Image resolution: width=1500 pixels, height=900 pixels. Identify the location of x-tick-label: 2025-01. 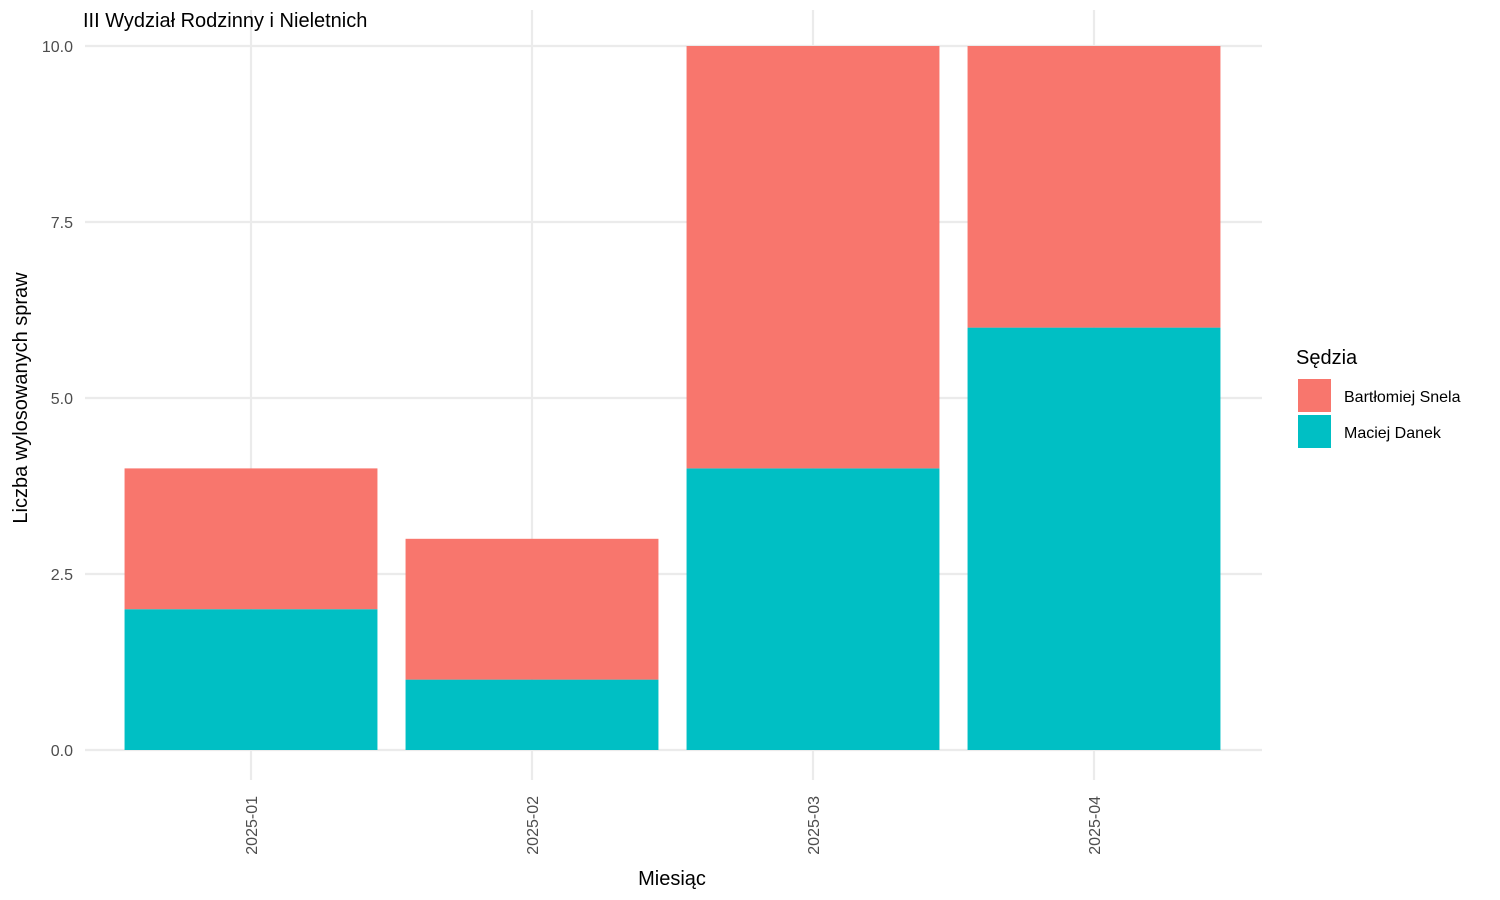
(252, 825).